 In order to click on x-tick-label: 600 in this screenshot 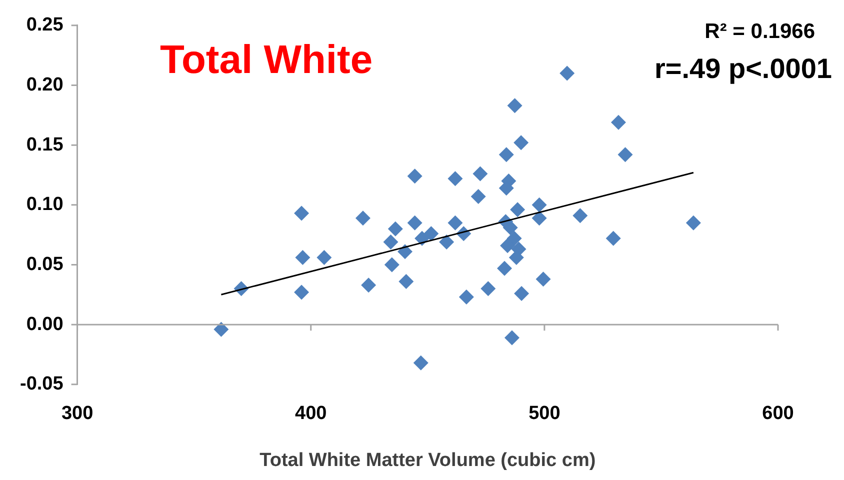, I will do `click(778, 413)`.